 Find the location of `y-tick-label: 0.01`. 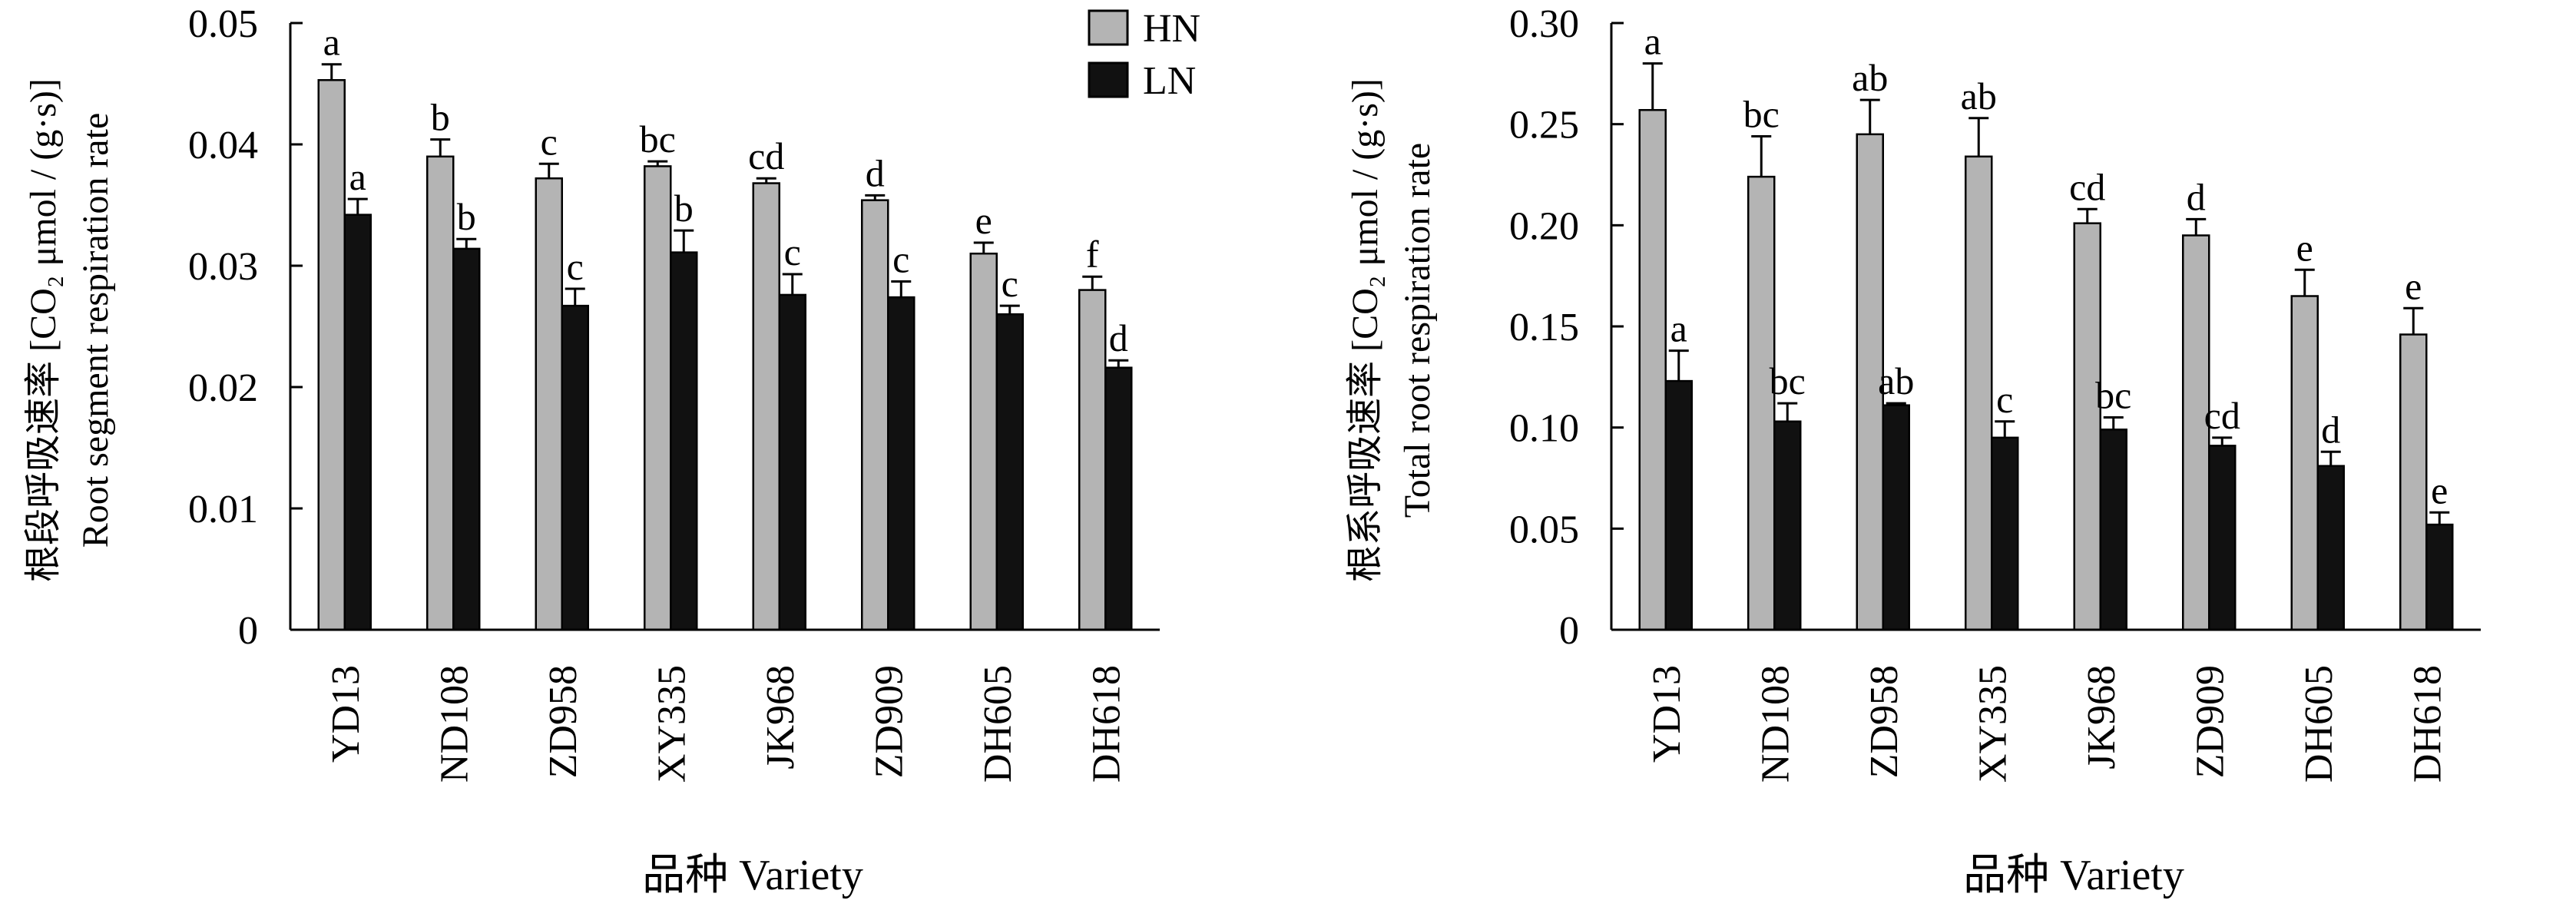

y-tick-label: 0.01 is located at coordinates (223, 509).